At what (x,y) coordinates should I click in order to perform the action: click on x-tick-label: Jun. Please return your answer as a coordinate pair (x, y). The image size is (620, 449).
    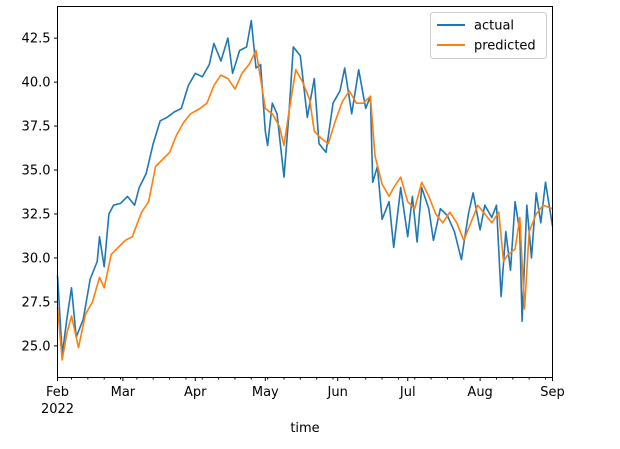
    Looking at the image, I should click on (337, 392).